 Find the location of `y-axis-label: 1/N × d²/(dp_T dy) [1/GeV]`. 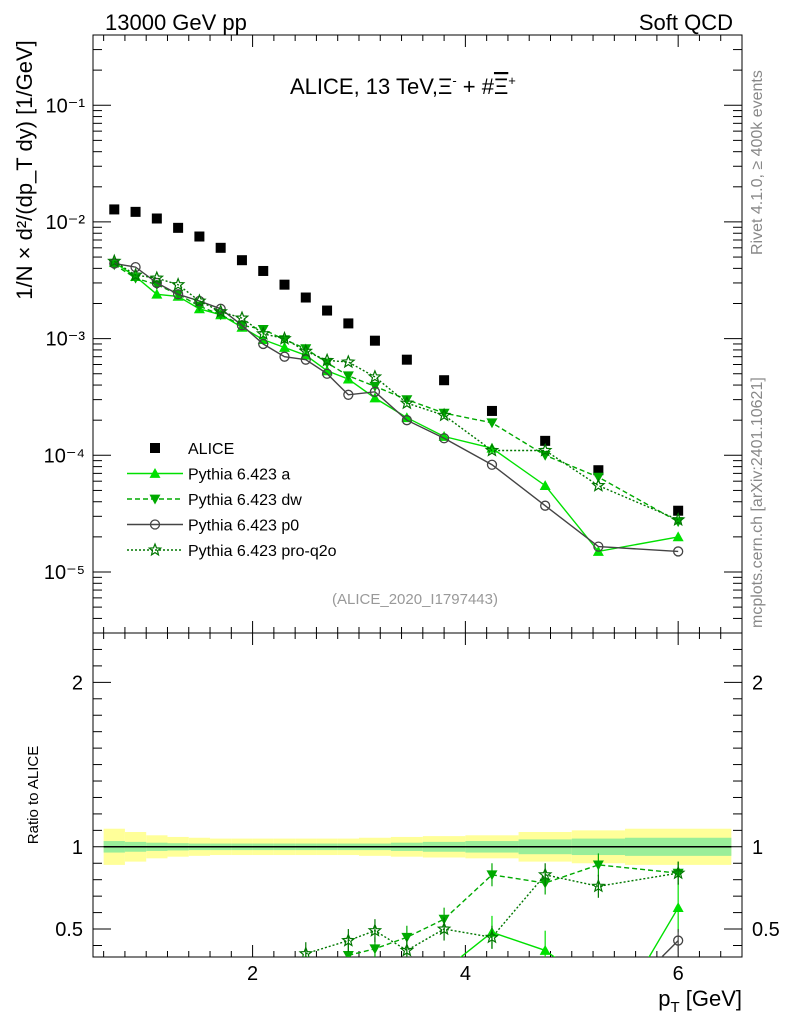

y-axis-label: 1/N × d²/(dp_T dy) [1/GeV] is located at coordinates (24, 169).